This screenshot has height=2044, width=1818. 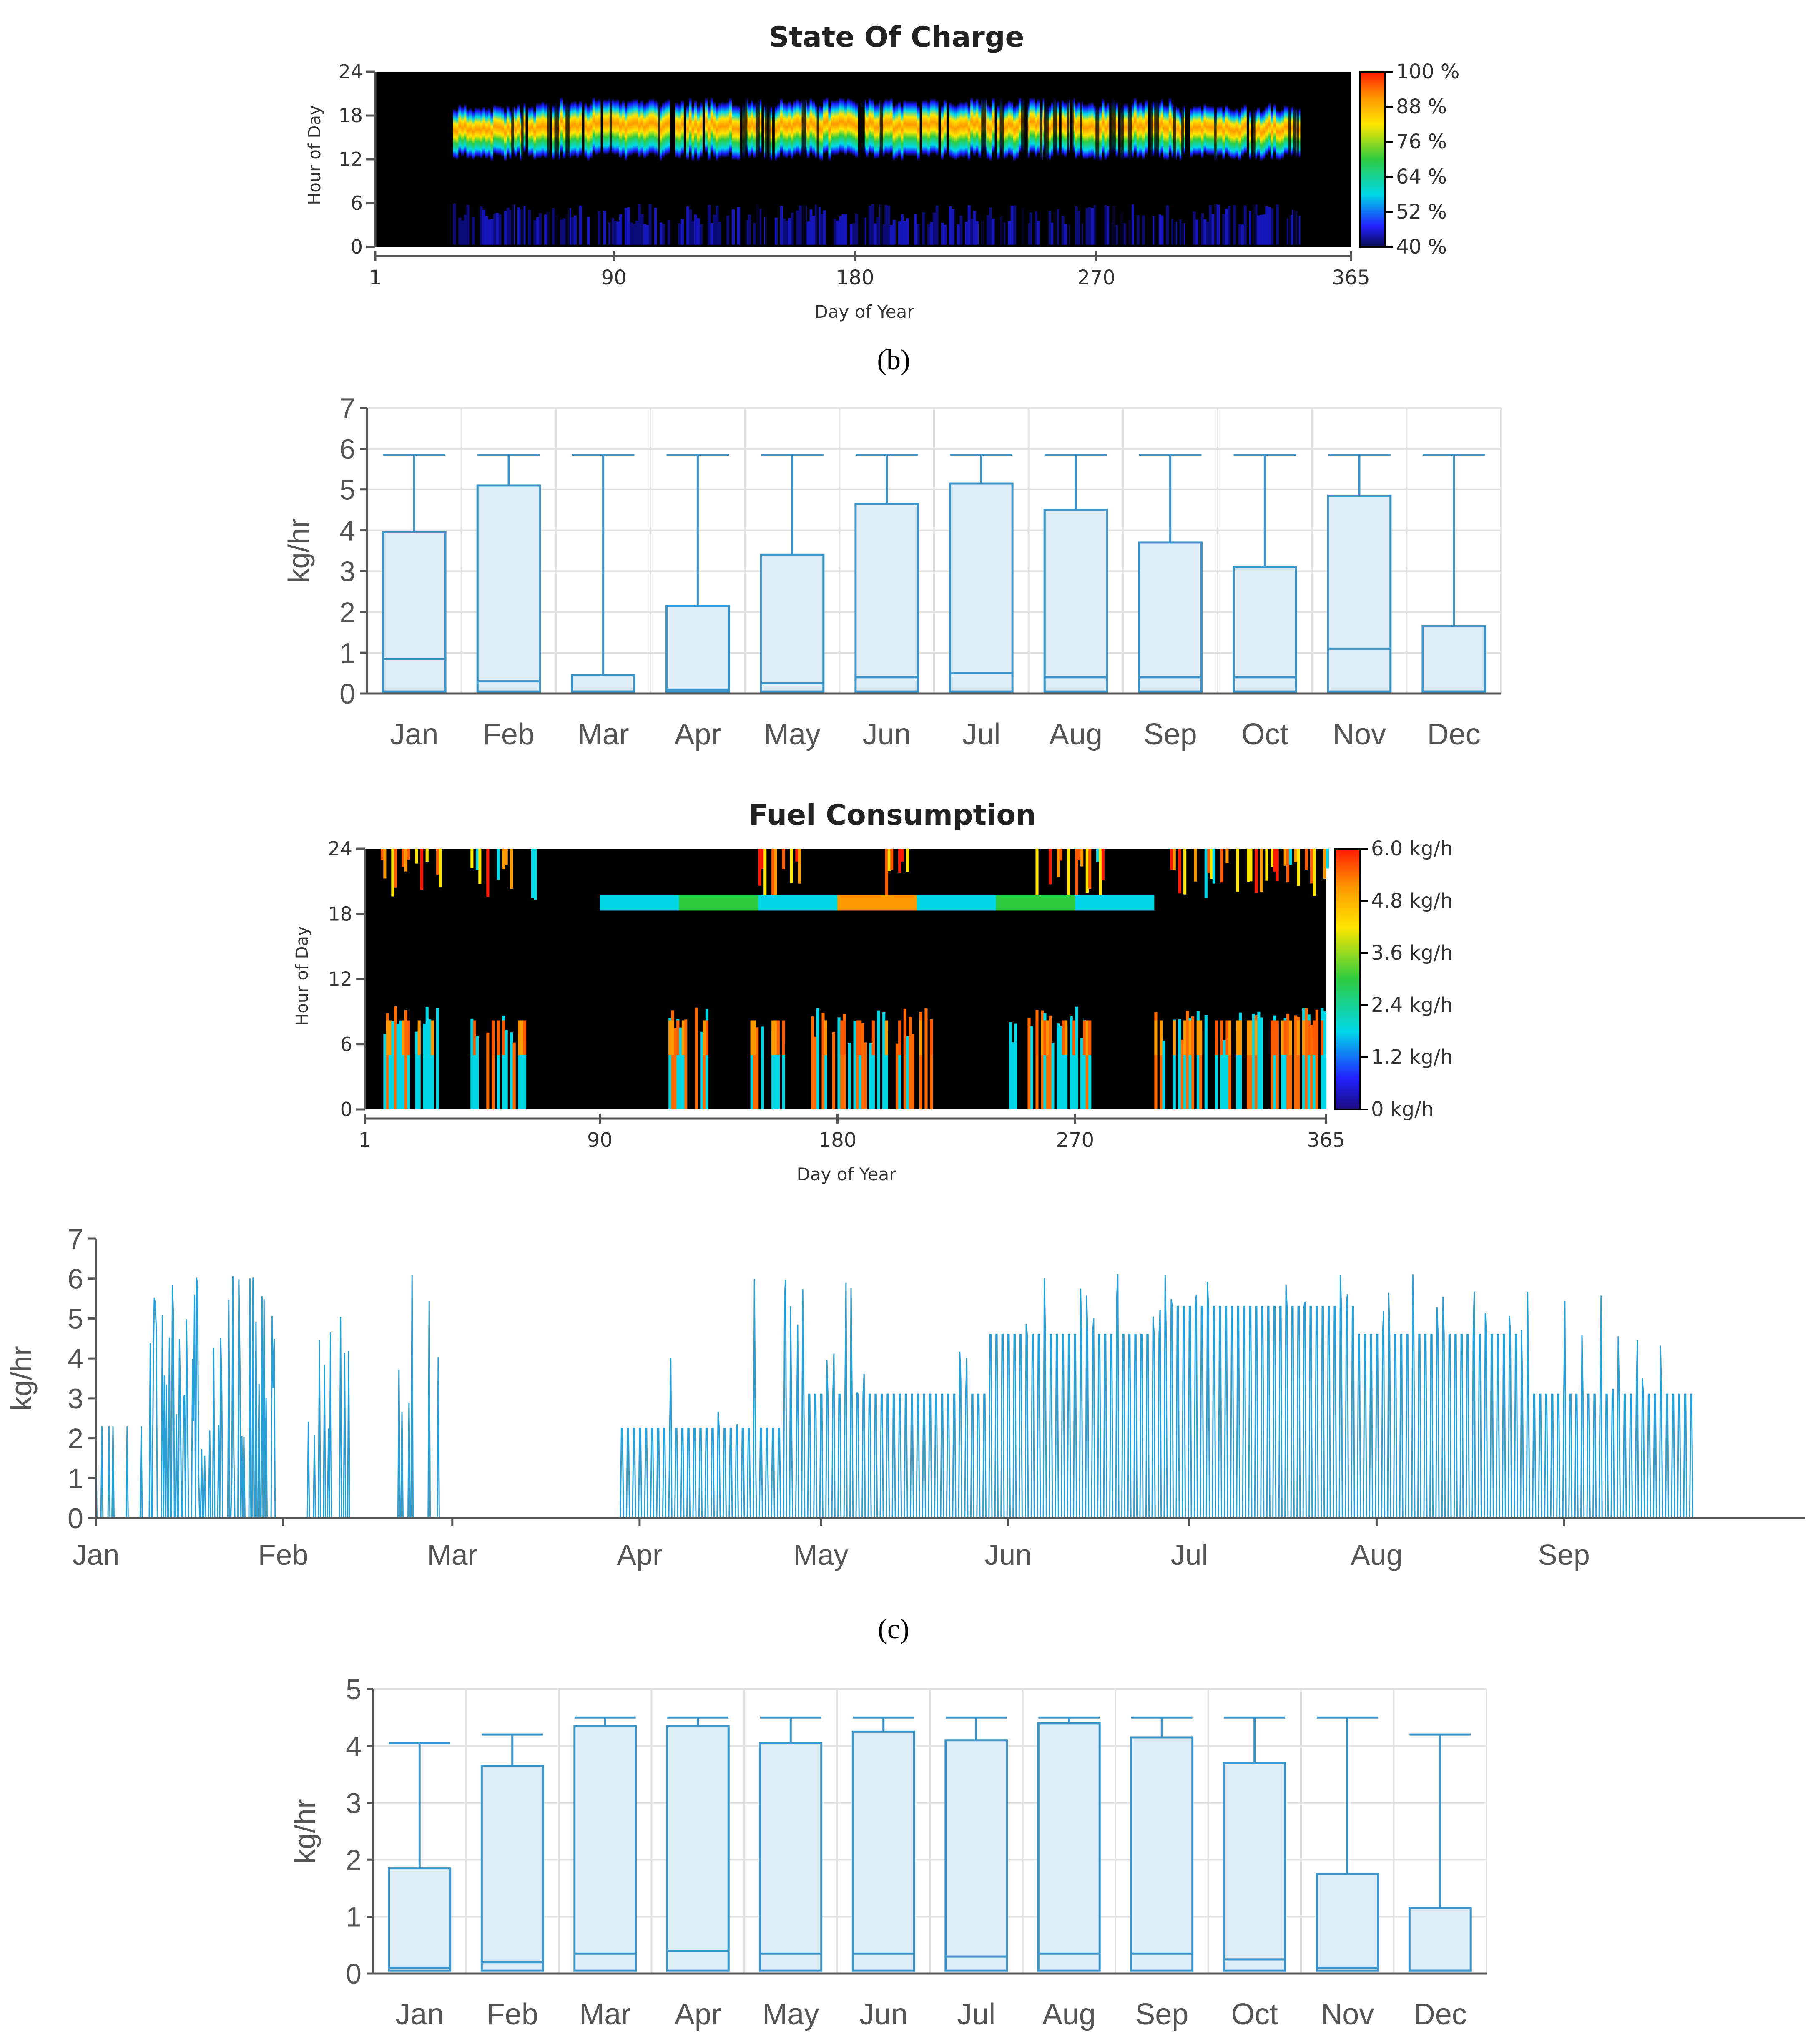 What do you see at coordinates (1412, 1057) in the screenshot?
I see `colorbar-label: 1.2 kg/h` at bounding box center [1412, 1057].